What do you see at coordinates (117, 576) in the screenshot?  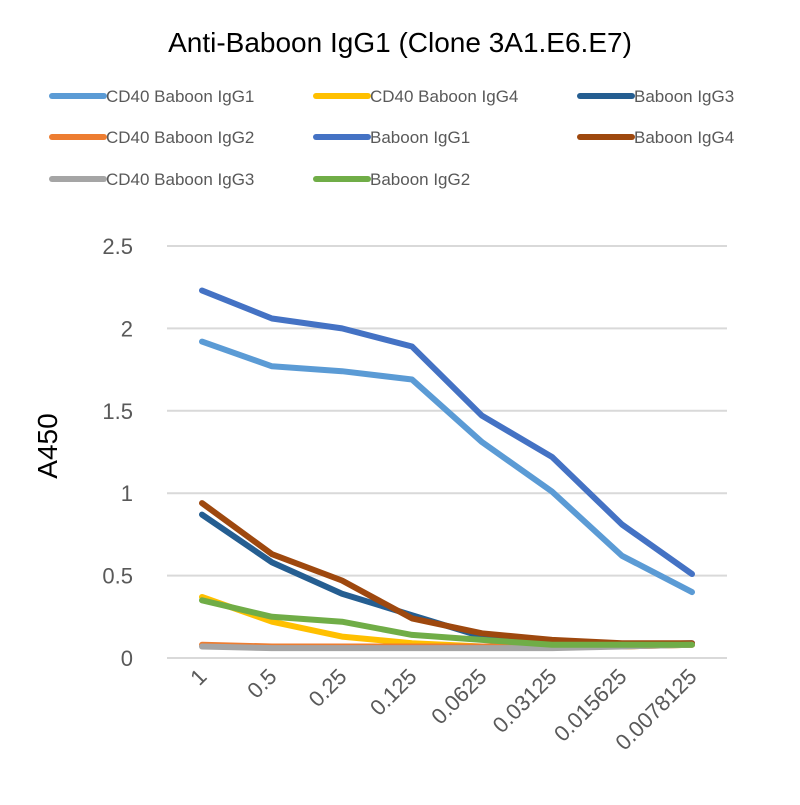 I see `y-tick-label: 0.5` at bounding box center [117, 576].